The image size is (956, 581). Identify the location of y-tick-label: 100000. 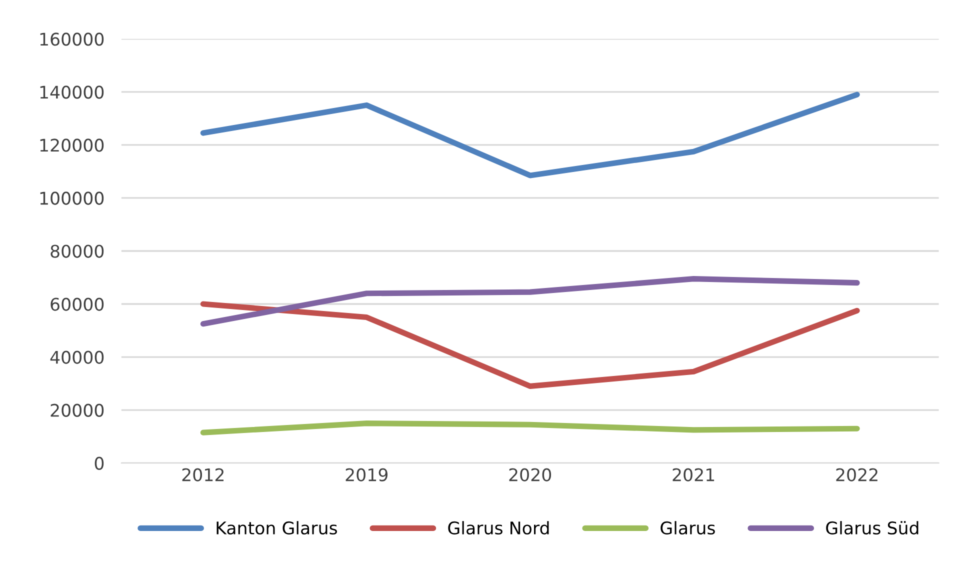
(72, 198).